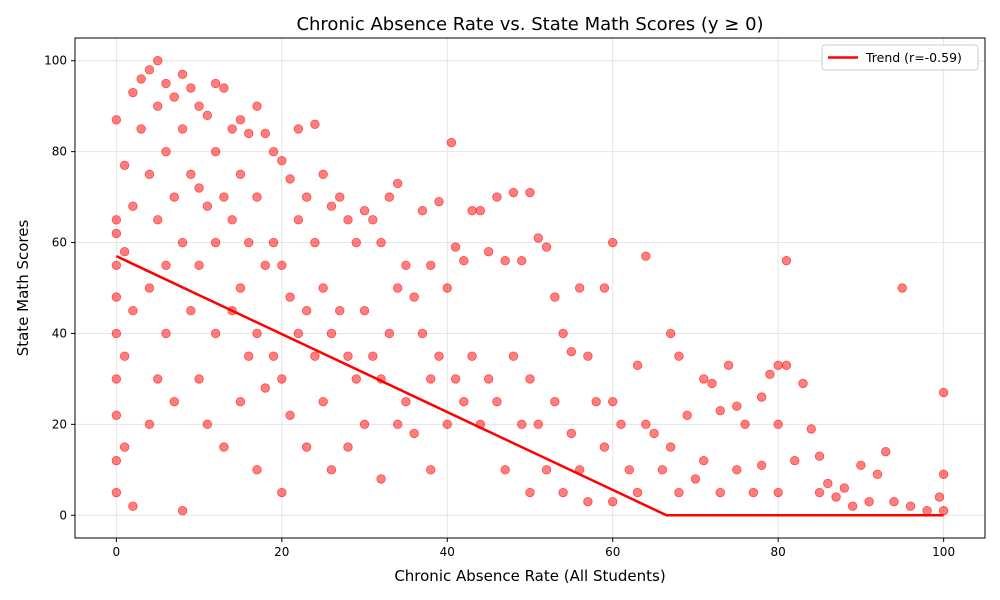  Describe the element at coordinates (55, 61) in the screenshot. I see `y-tick-label: 100` at that location.